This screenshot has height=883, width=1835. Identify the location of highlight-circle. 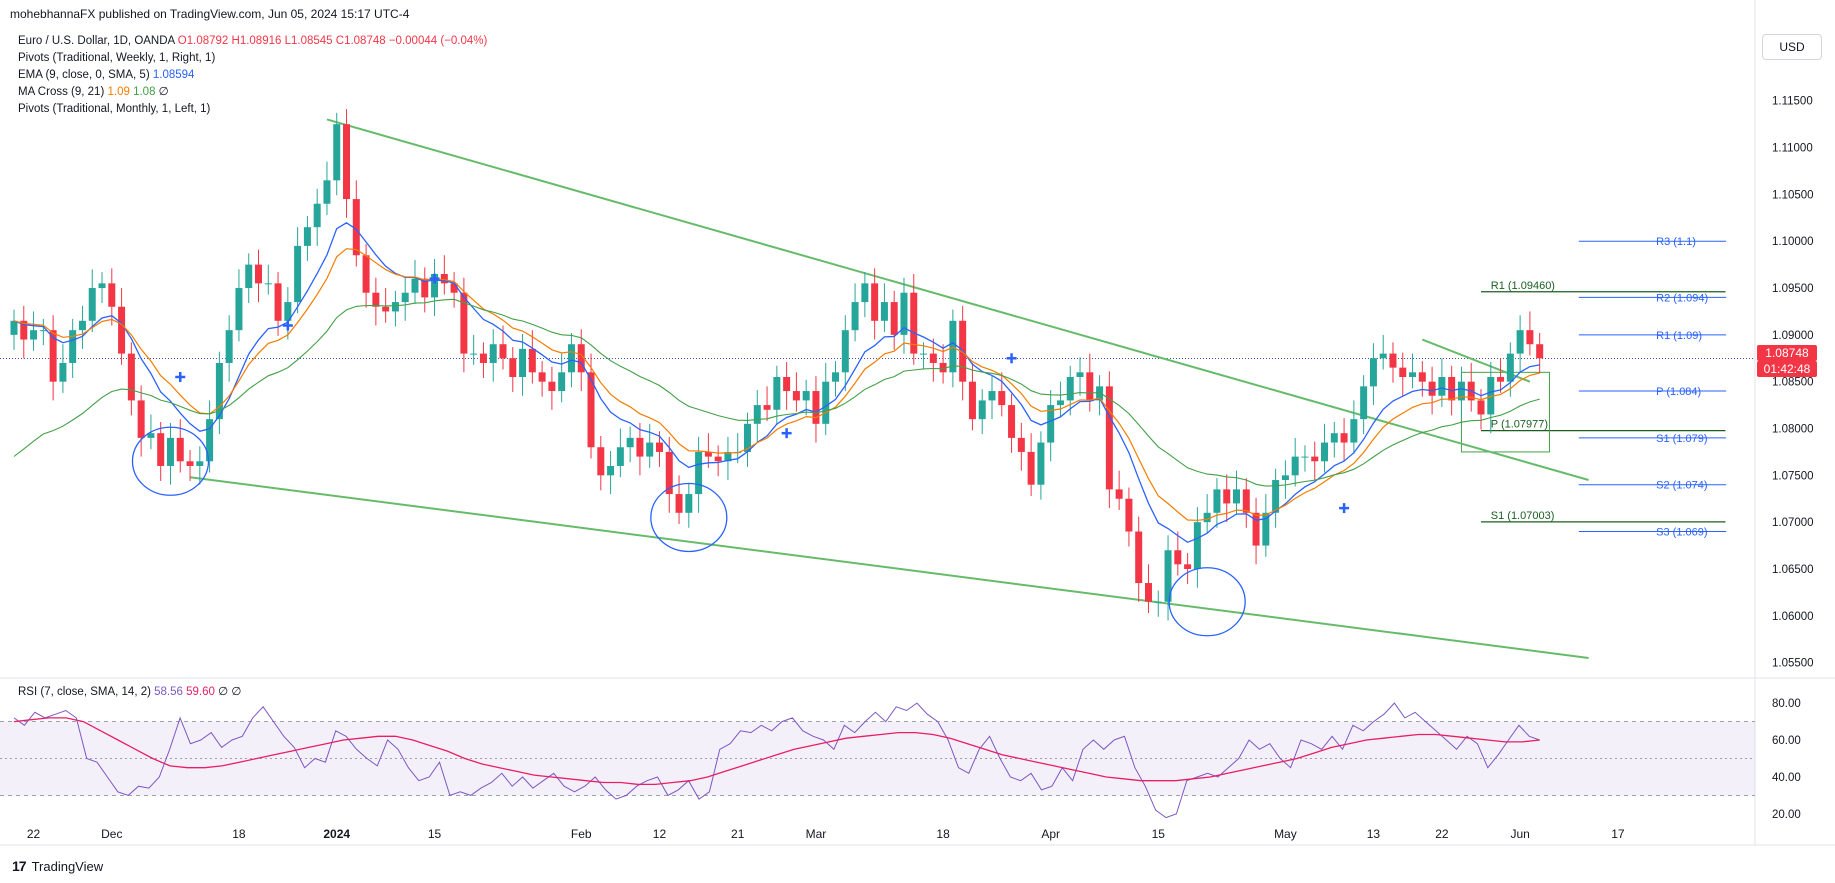
(1207, 602).